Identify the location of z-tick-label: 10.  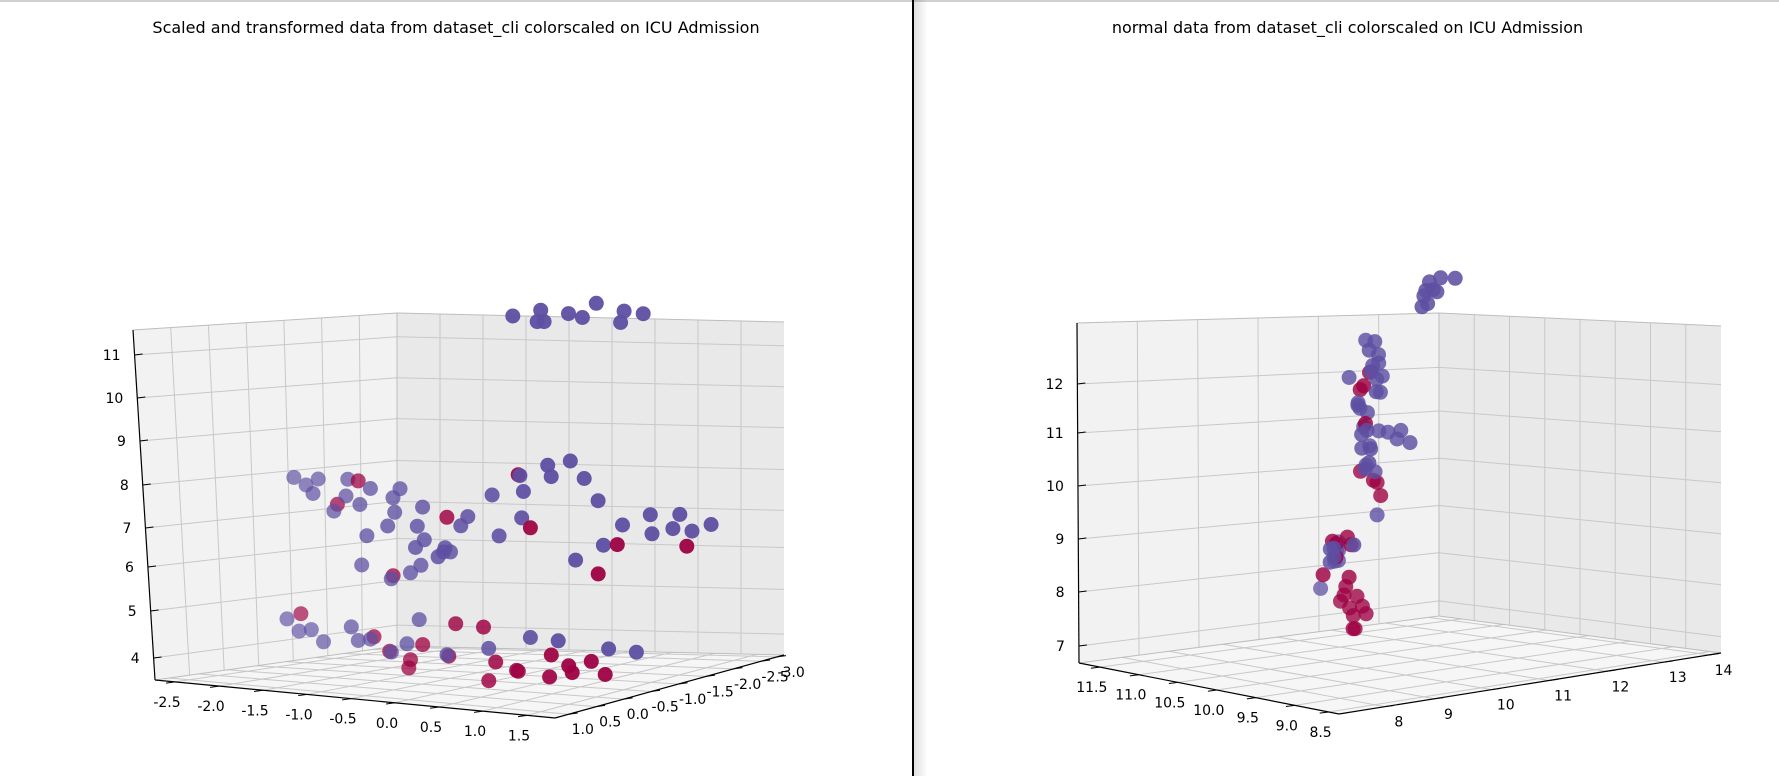
(1055, 487).